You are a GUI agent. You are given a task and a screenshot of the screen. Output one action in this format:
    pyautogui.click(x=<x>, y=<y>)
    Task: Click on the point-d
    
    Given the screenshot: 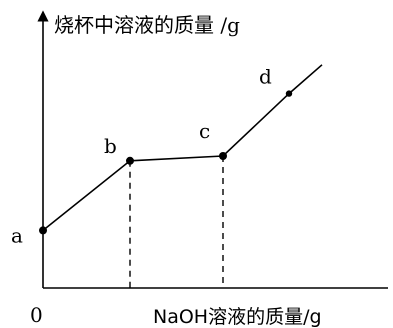 What is the action you would take?
    pyautogui.click(x=289, y=93)
    